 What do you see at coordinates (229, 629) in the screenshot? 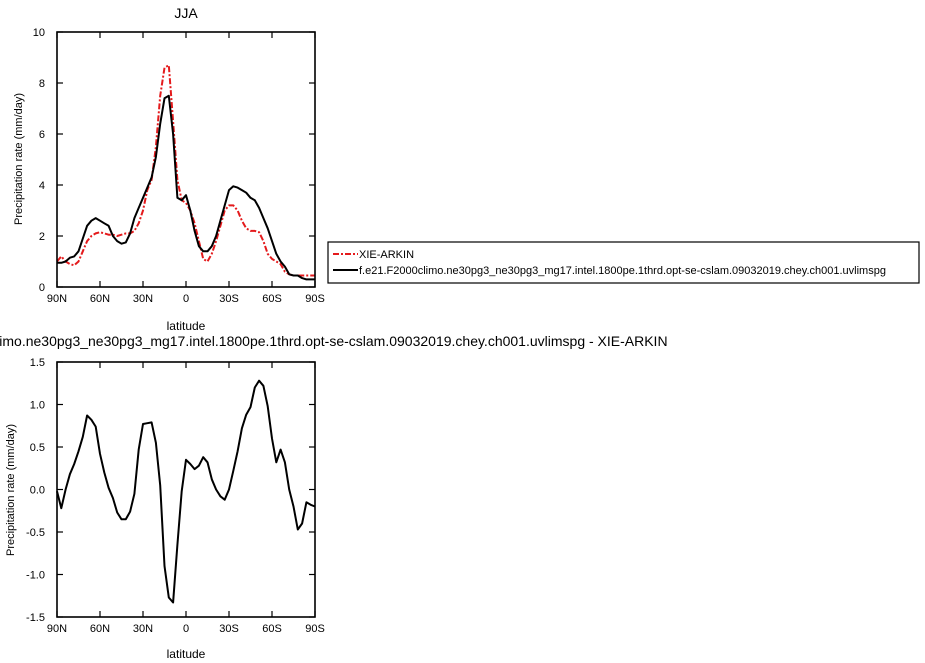
I see `bottom-x-tick-label: 30S` at bounding box center [229, 629].